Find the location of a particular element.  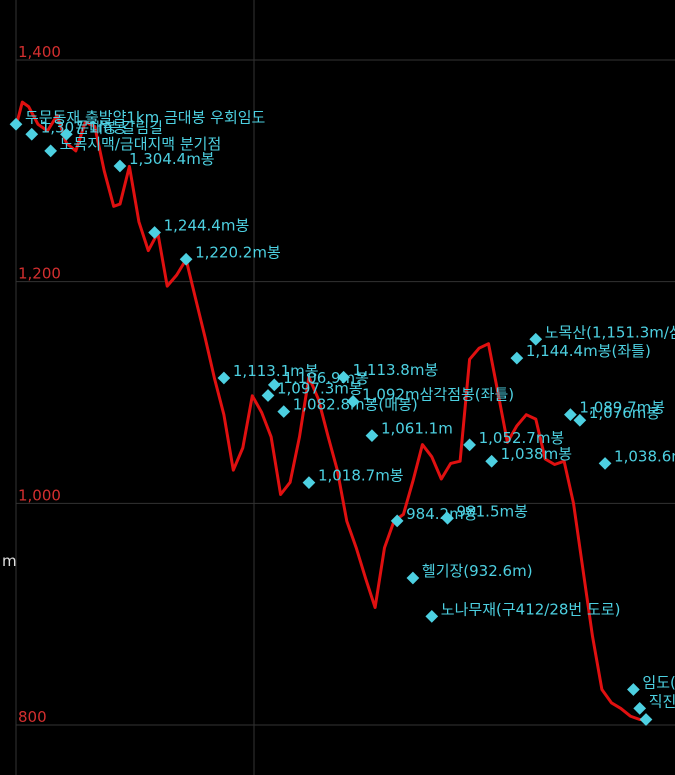

waypoint: 1,018.7m봉 is located at coordinates (353, 478).